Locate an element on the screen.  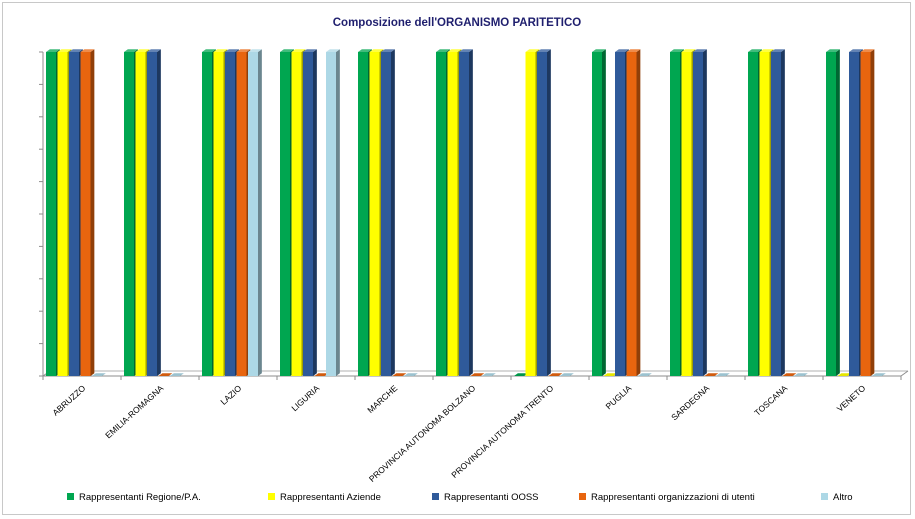
bar-puglia-series-3-front is located at coordinates (620, 214).